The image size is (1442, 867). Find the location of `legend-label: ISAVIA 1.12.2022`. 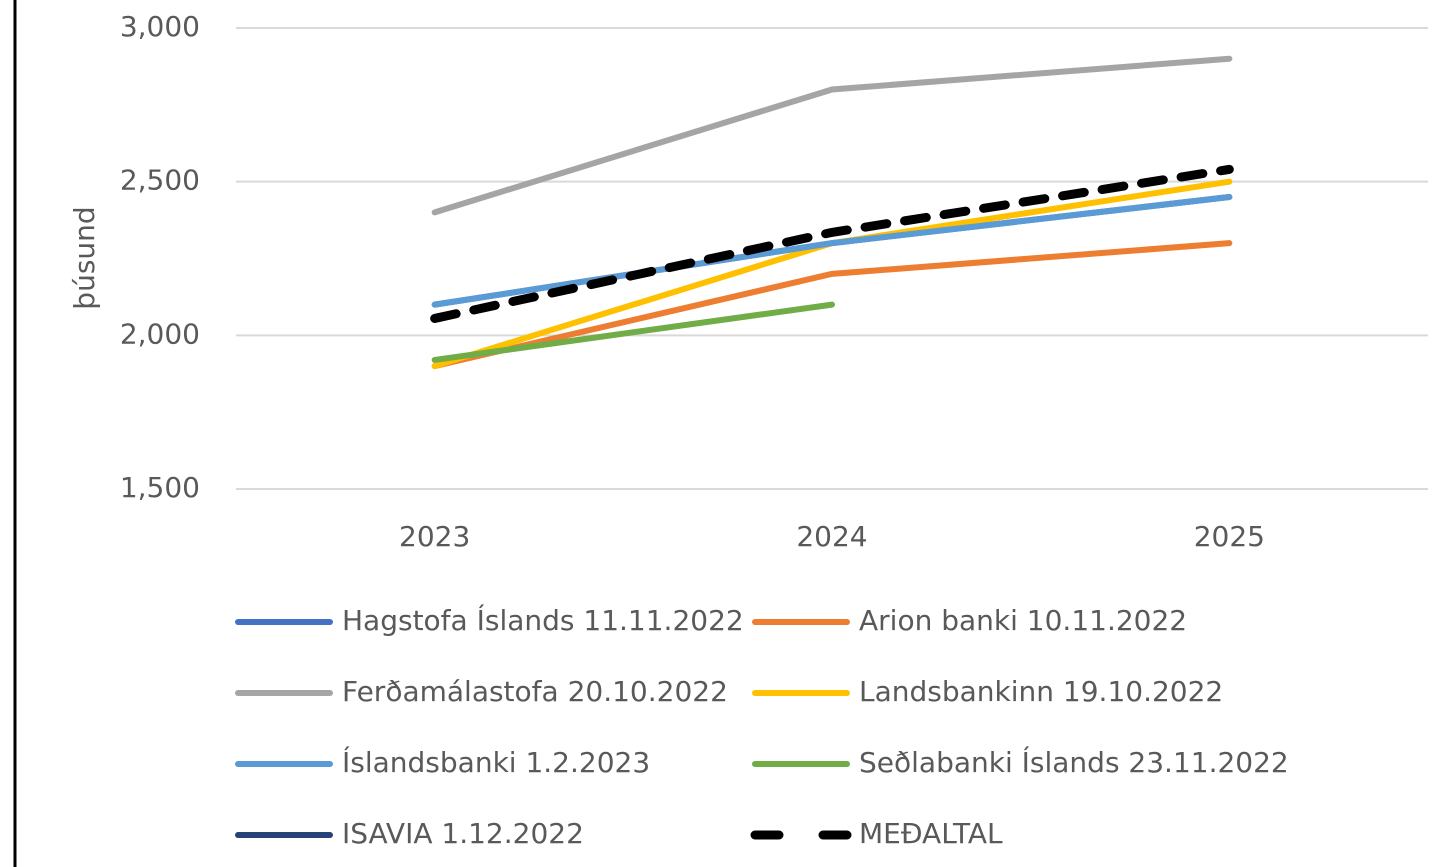

legend-label: ISAVIA 1.12.2022 is located at coordinates (463, 833).